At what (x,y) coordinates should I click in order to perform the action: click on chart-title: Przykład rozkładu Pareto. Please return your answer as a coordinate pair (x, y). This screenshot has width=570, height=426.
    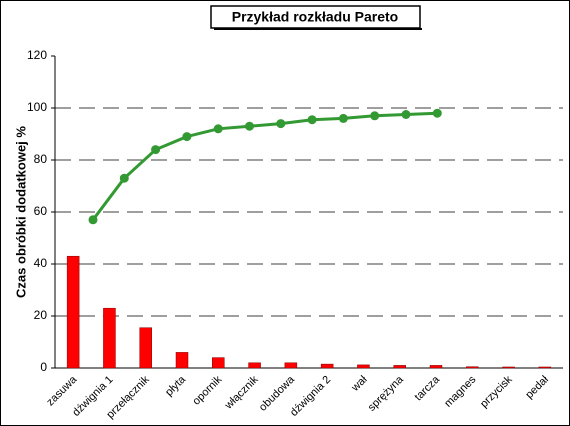
    Looking at the image, I should click on (315, 17).